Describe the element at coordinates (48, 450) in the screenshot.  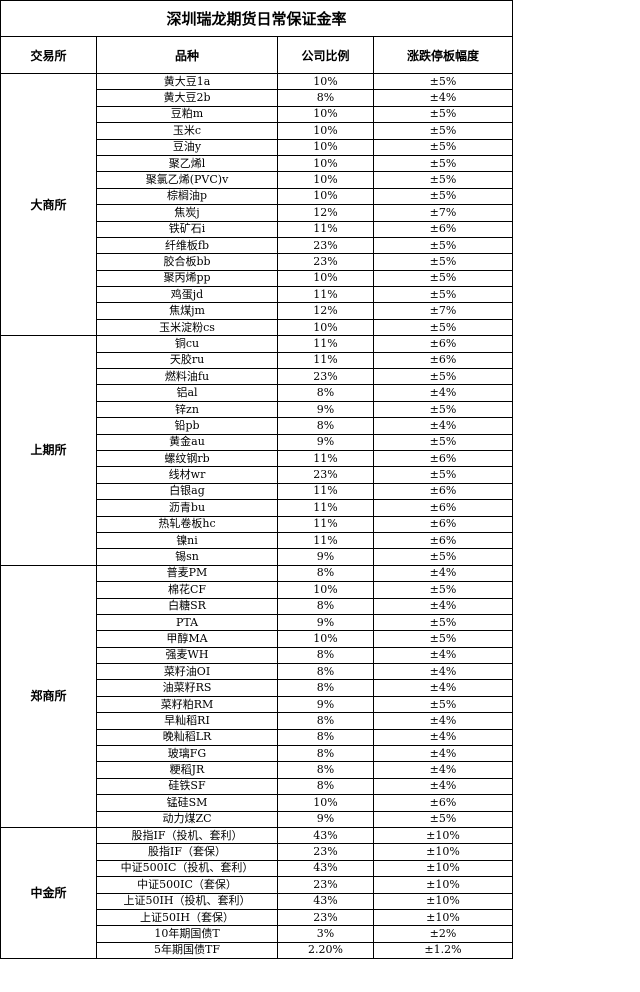
I see `exchange-cell: 上期所` at that location.